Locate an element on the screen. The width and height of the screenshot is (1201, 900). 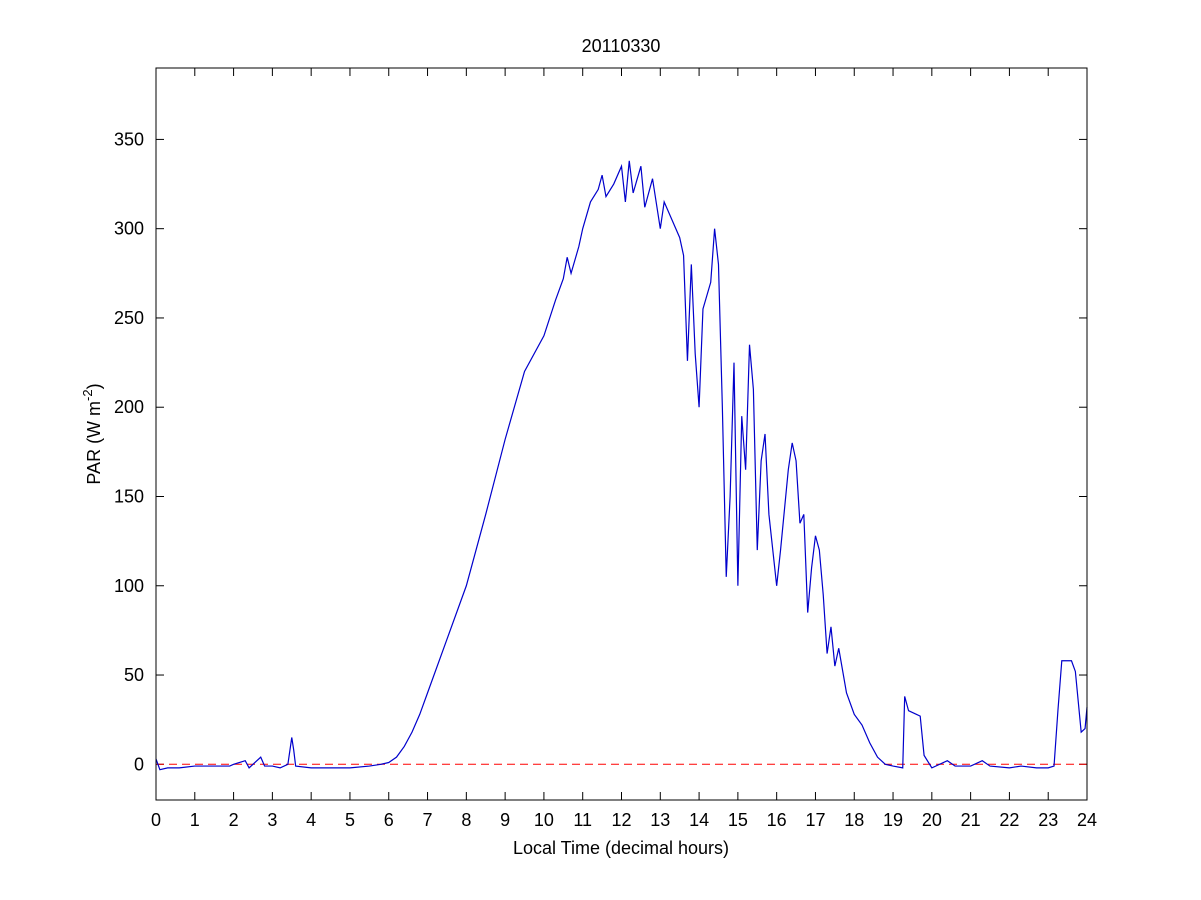
x-tick-label: 12 is located at coordinates (621, 820).